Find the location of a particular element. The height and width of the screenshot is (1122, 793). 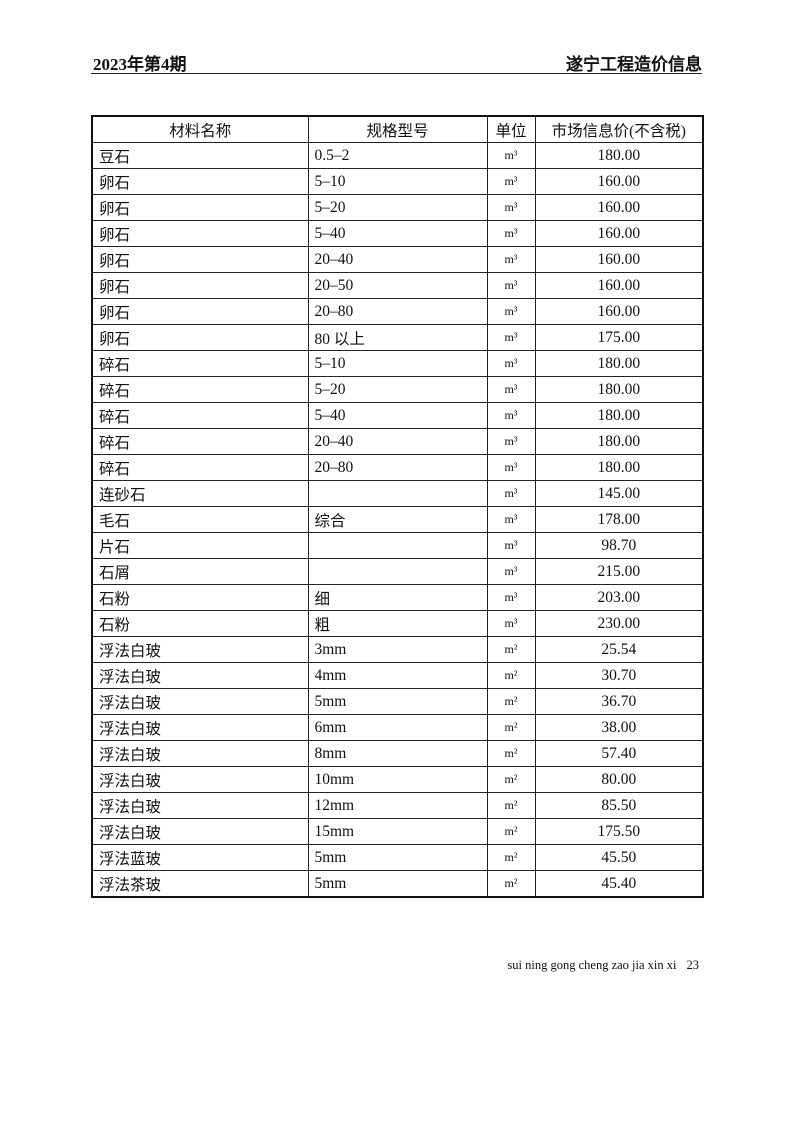

table-row: 浮法白玻 3mm m² 25.54 is located at coordinates (397, 649).